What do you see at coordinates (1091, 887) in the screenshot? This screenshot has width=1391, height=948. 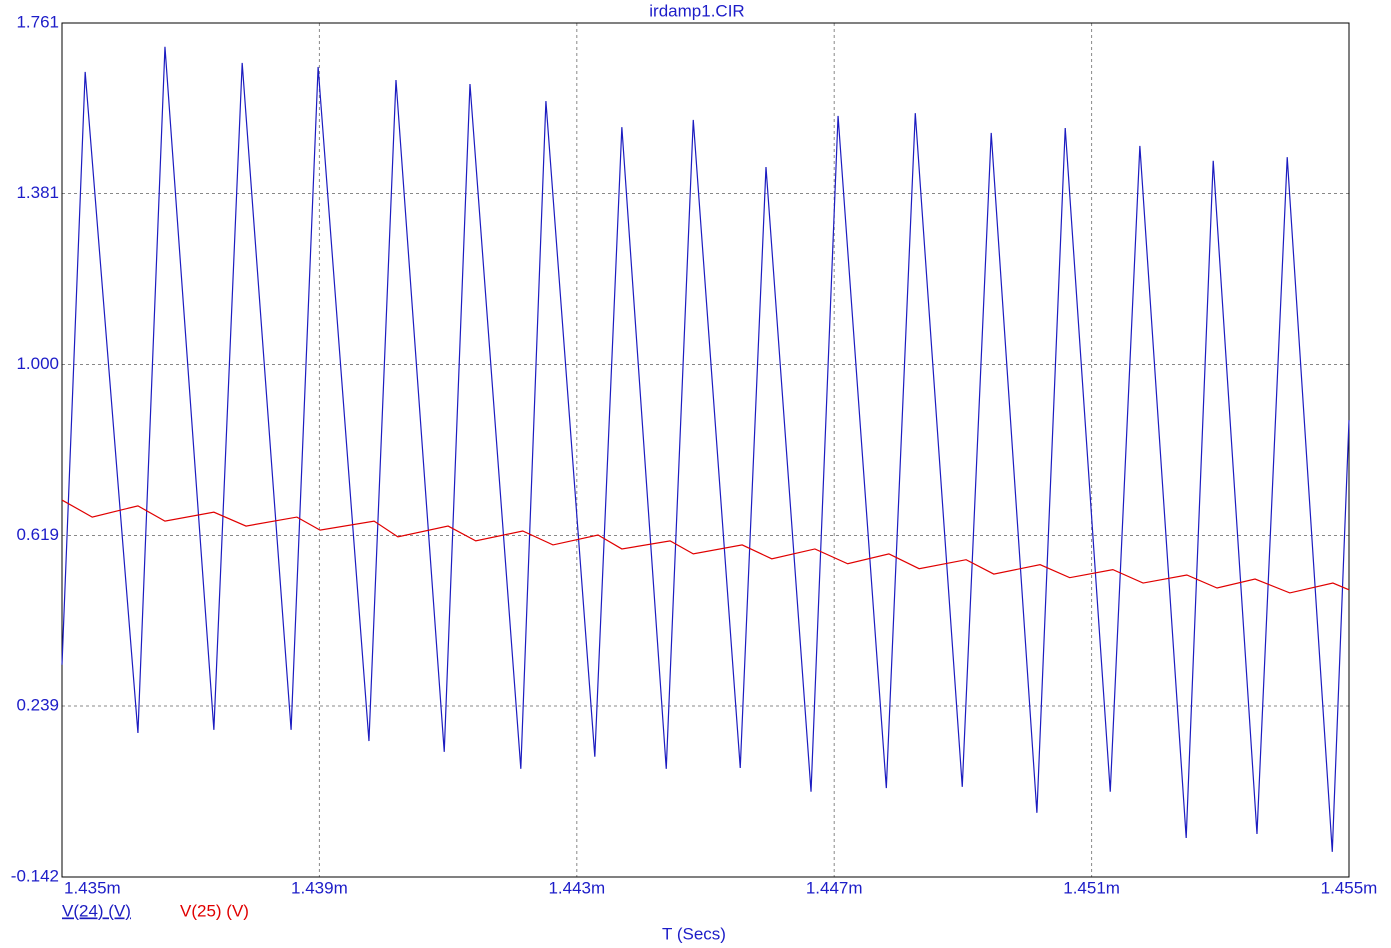 I see `x-tick-label: 1.451m` at bounding box center [1091, 887].